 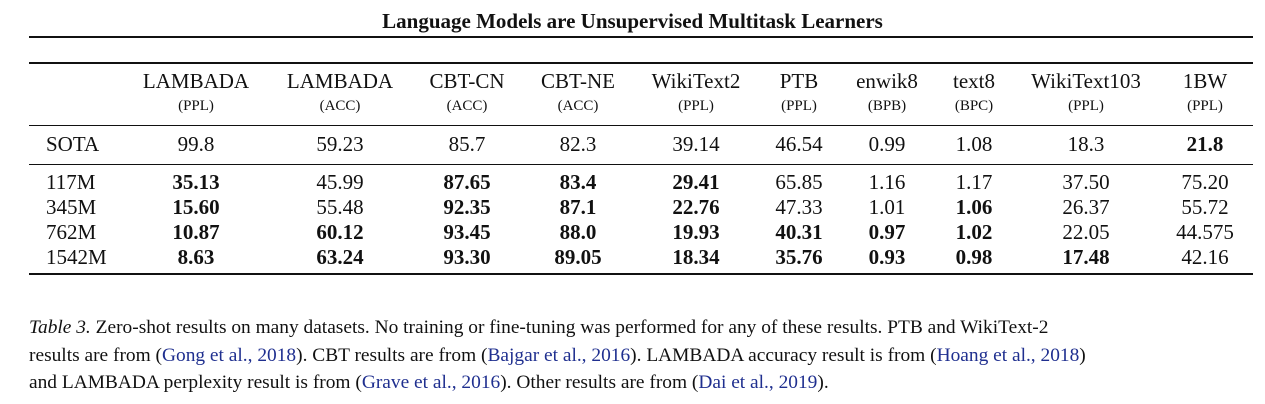 What do you see at coordinates (467, 257) in the screenshot?
I see `table-cell: 93.30` at bounding box center [467, 257].